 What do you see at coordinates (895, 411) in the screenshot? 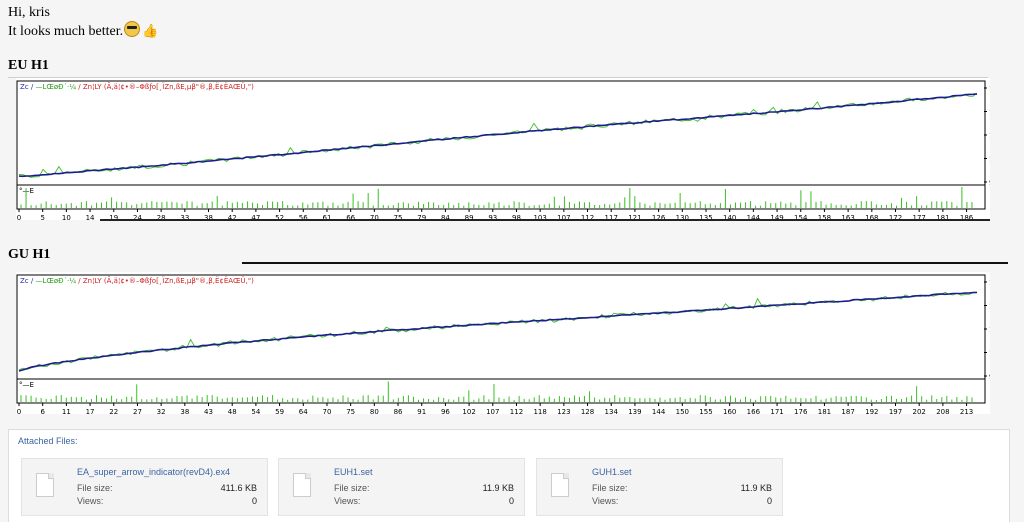
I see `x-tick-label: 197` at bounding box center [895, 411].